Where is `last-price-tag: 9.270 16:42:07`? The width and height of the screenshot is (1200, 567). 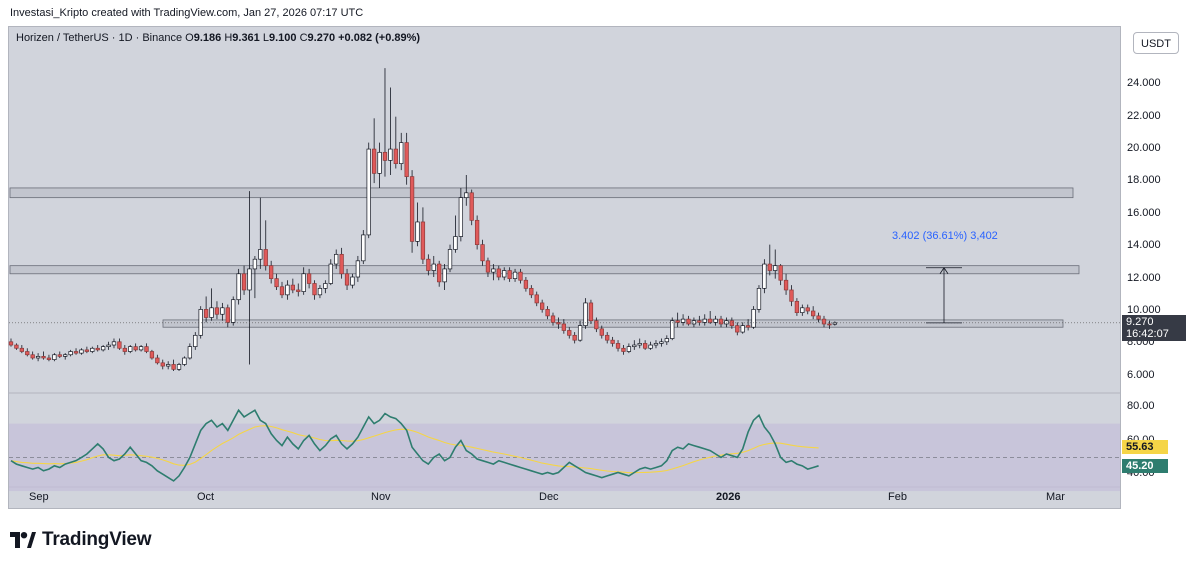
last-price-tag: 9.270 16:42:07 is located at coordinates (1154, 327).